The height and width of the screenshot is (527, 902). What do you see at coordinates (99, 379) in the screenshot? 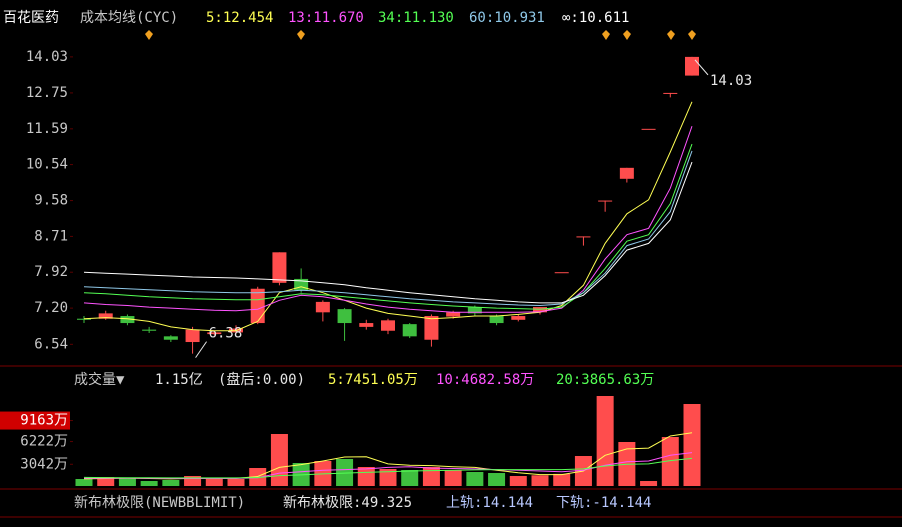
I see `volume-title: 成交量▼` at bounding box center [99, 379].